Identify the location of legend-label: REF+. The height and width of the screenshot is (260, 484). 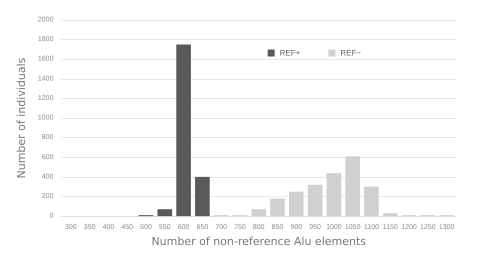
(290, 53).